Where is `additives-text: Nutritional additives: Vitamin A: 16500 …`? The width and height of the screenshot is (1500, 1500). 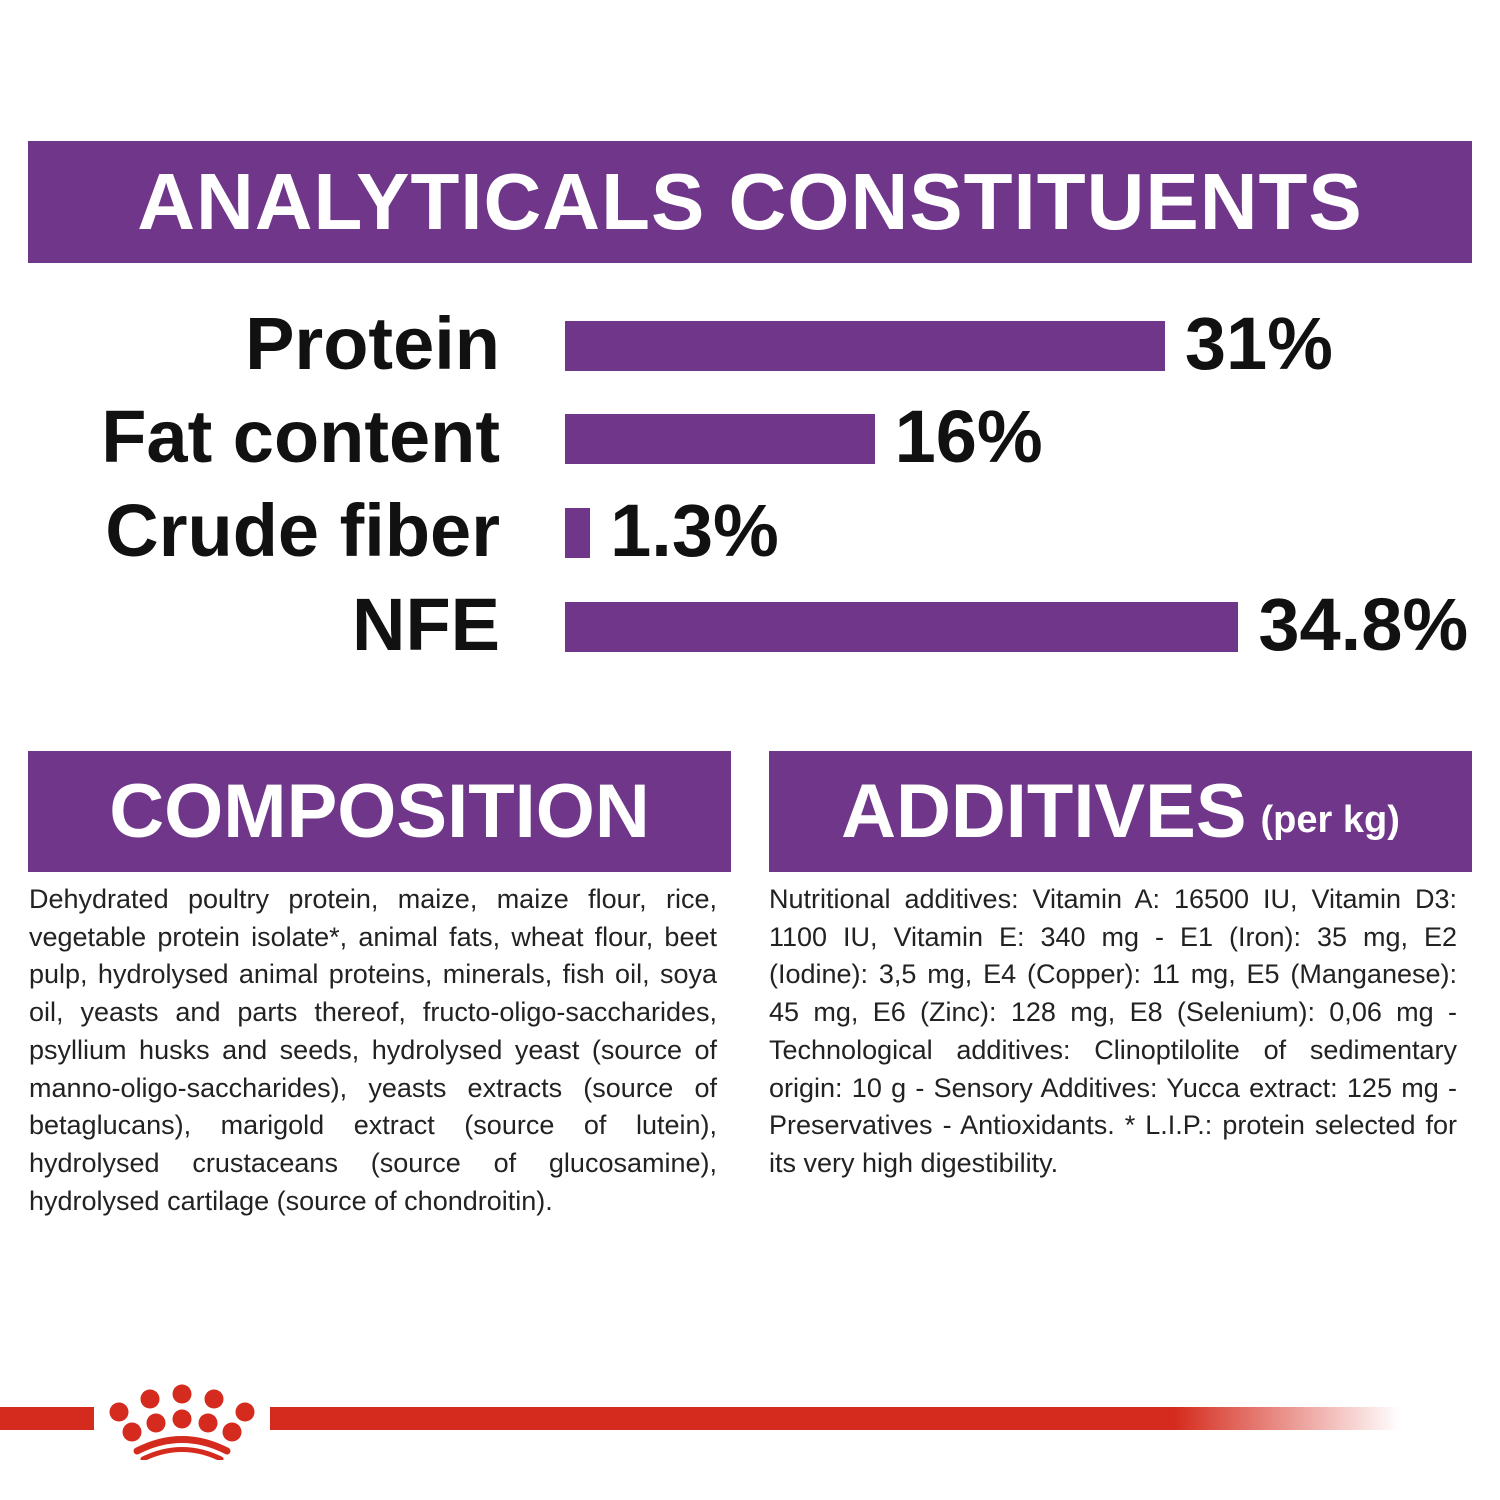 additives-text: Nutritional additives: Vitamin A: 16500 … is located at coordinates (1113, 1031).